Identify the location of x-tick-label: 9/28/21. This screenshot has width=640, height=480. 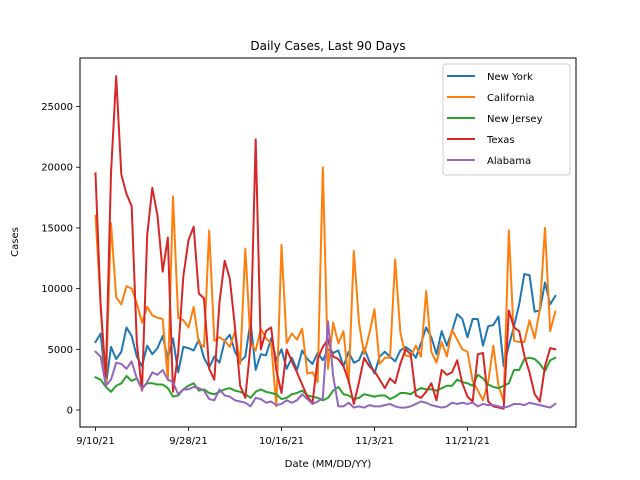
(188, 441).